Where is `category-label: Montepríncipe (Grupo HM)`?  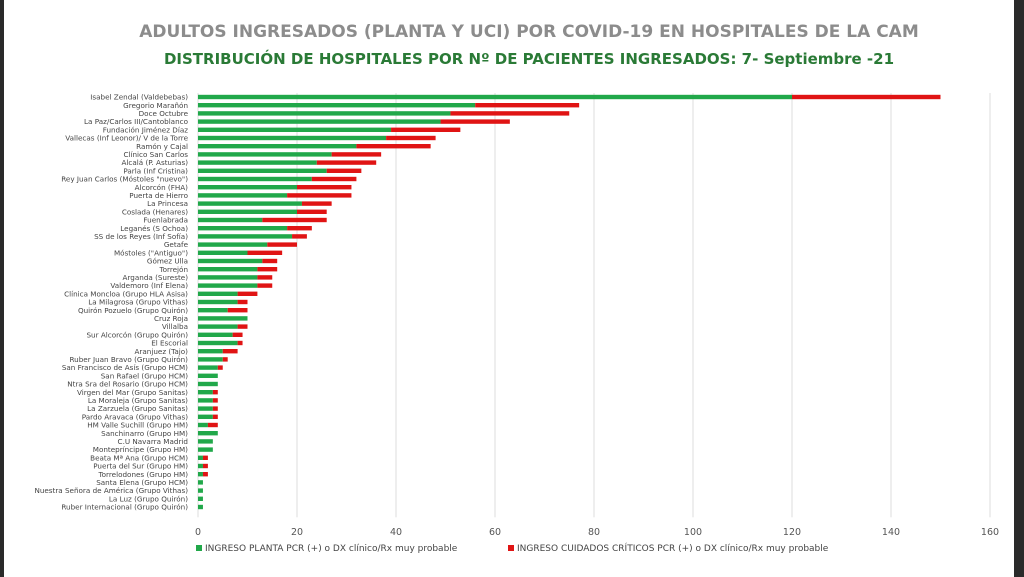
category-label: Montepríncipe (Grupo HM) is located at coordinates (140, 449).